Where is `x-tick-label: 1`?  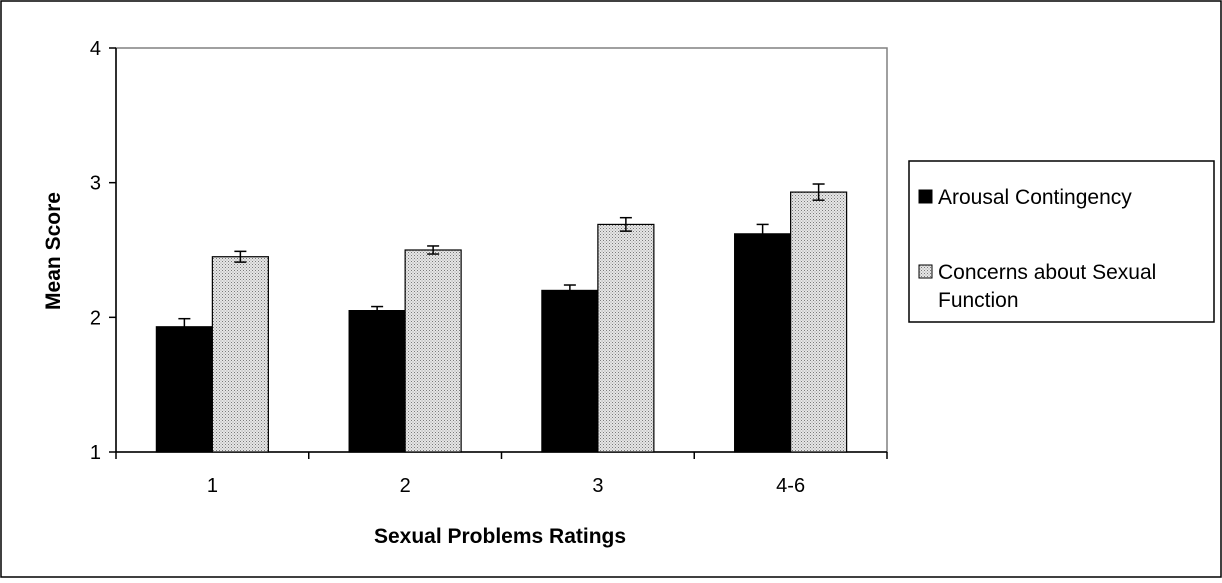 x-tick-label: 1 is located at coordinates (212, 486).